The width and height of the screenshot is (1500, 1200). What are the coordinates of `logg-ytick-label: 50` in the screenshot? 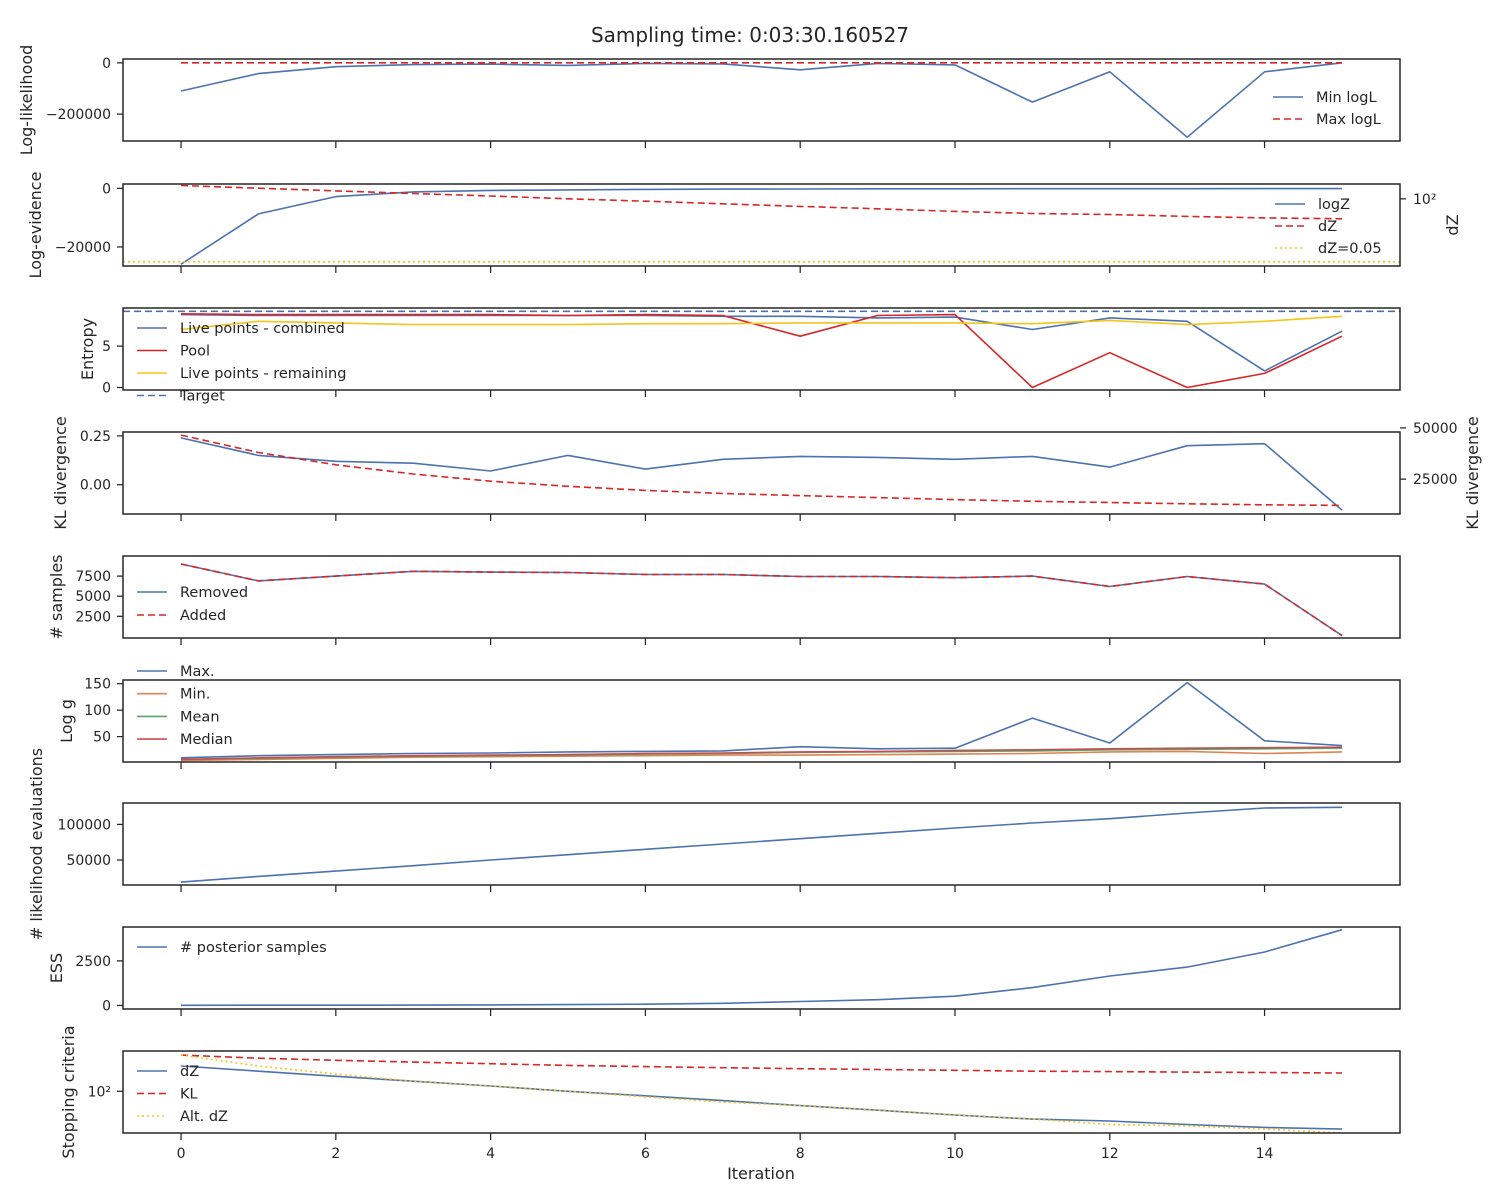 It's located at (102, 738).